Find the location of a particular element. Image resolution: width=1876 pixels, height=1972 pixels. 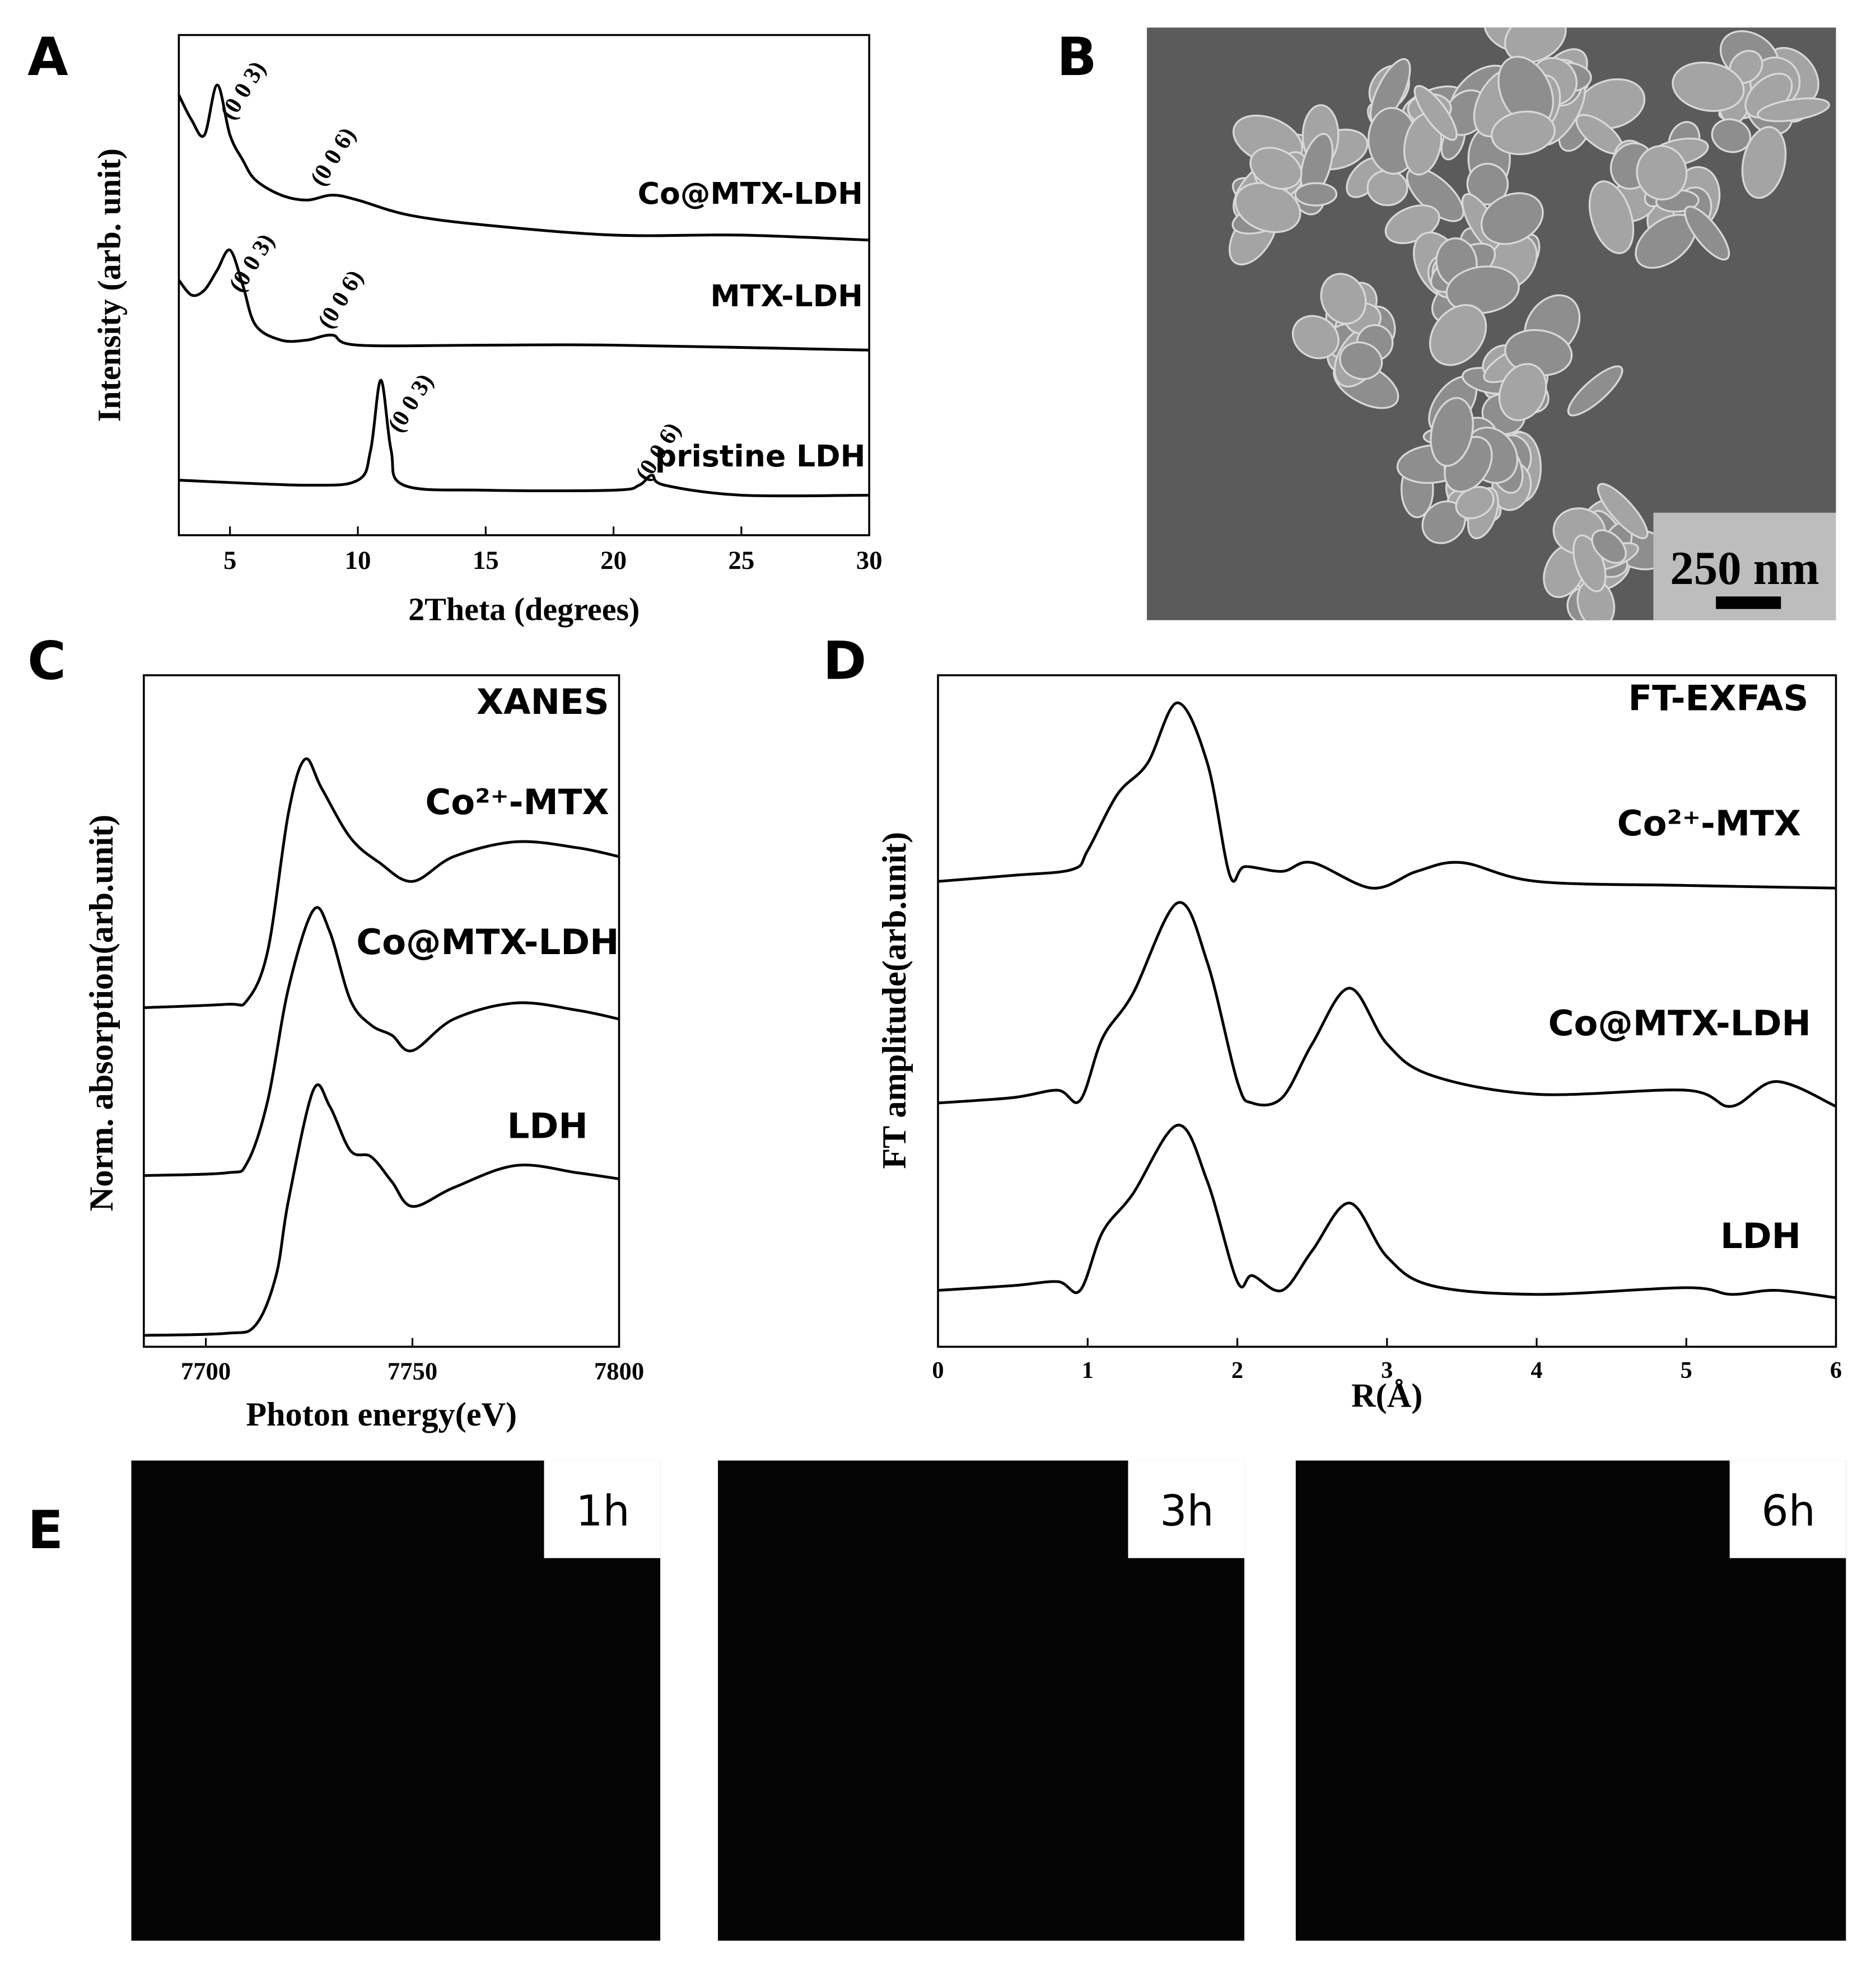

x-tick-label: 15 is located at coordinates (486, 560).